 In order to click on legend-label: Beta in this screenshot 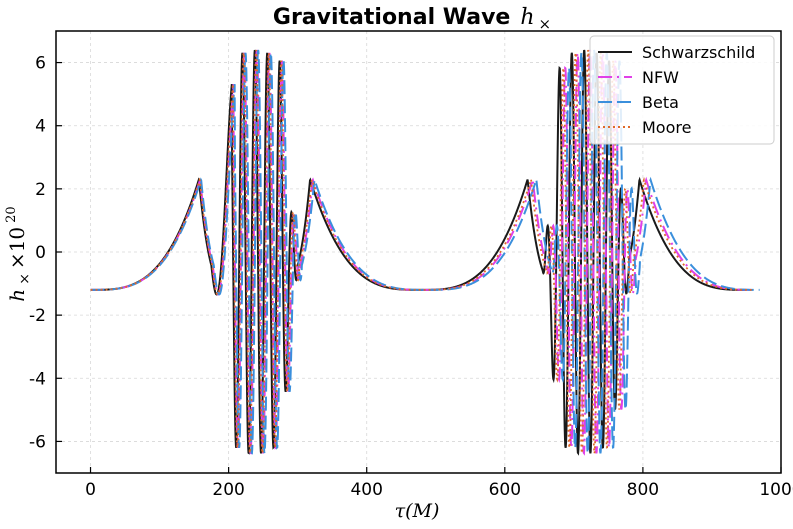, I will do `click(660, 102)`.